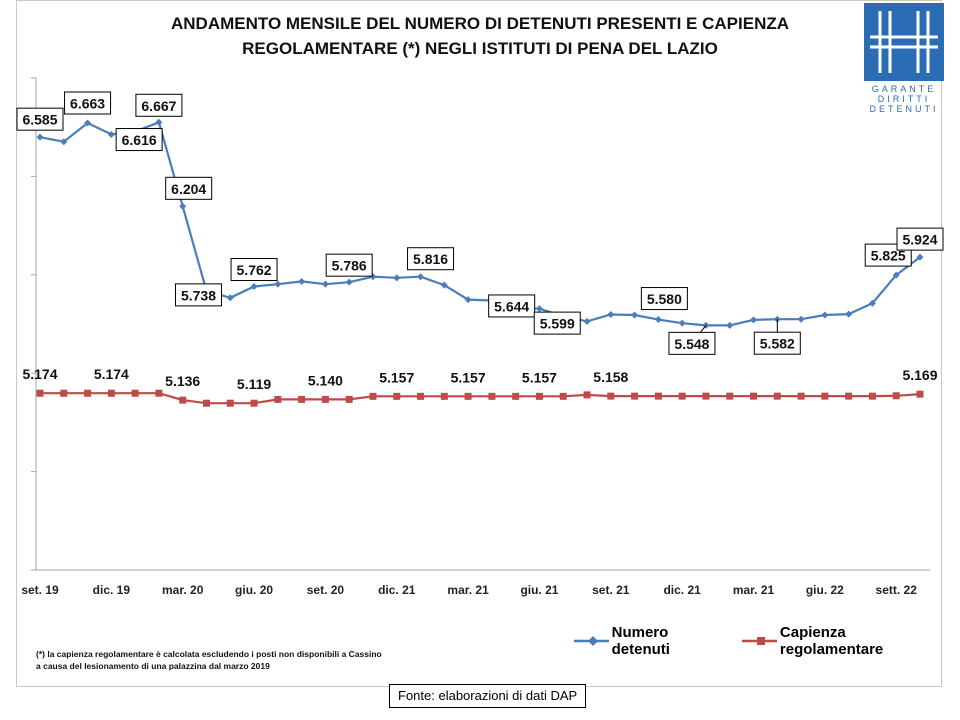 The image size is (960, 720). What do you see at coordinates (825, 590) in the screenshot?
I see `x-tick-label: giu. 22` at bounding box center [825, 590].